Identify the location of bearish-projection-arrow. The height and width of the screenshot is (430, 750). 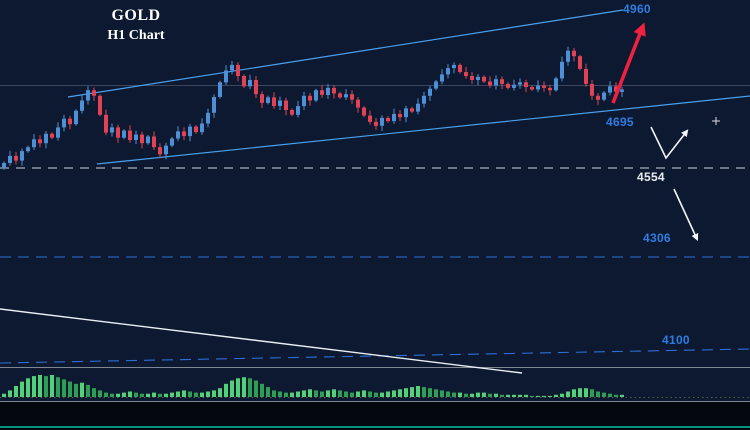
(686, 214).